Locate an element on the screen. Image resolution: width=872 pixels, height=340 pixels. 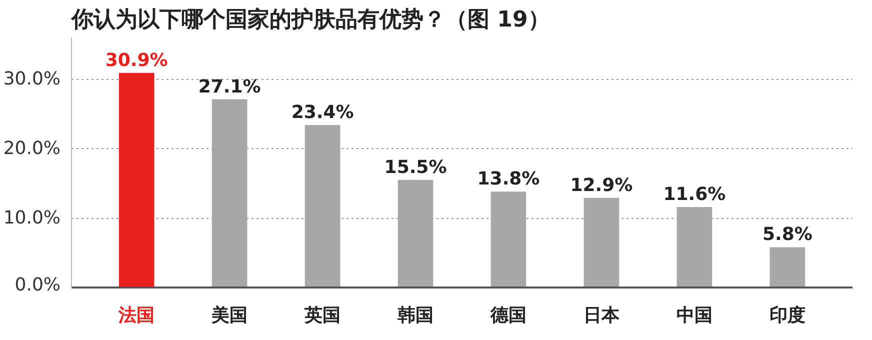
data-label: 13.8% is located at coordinates (508, 179).